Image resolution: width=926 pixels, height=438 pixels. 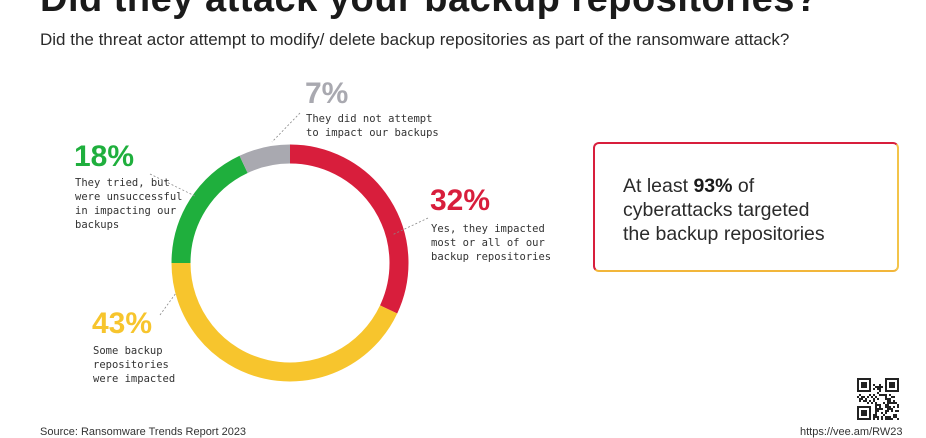 I want to click on leader-red, so click(x=410, y=226).